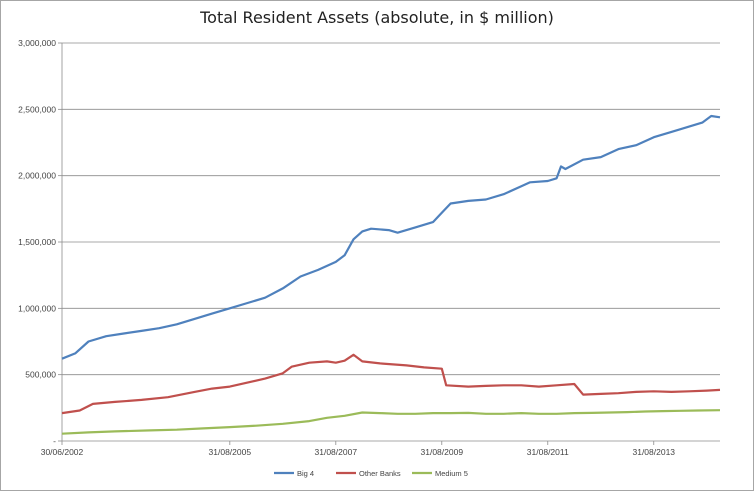  I want to click on legend-label: Big 4, so click(305, 473).